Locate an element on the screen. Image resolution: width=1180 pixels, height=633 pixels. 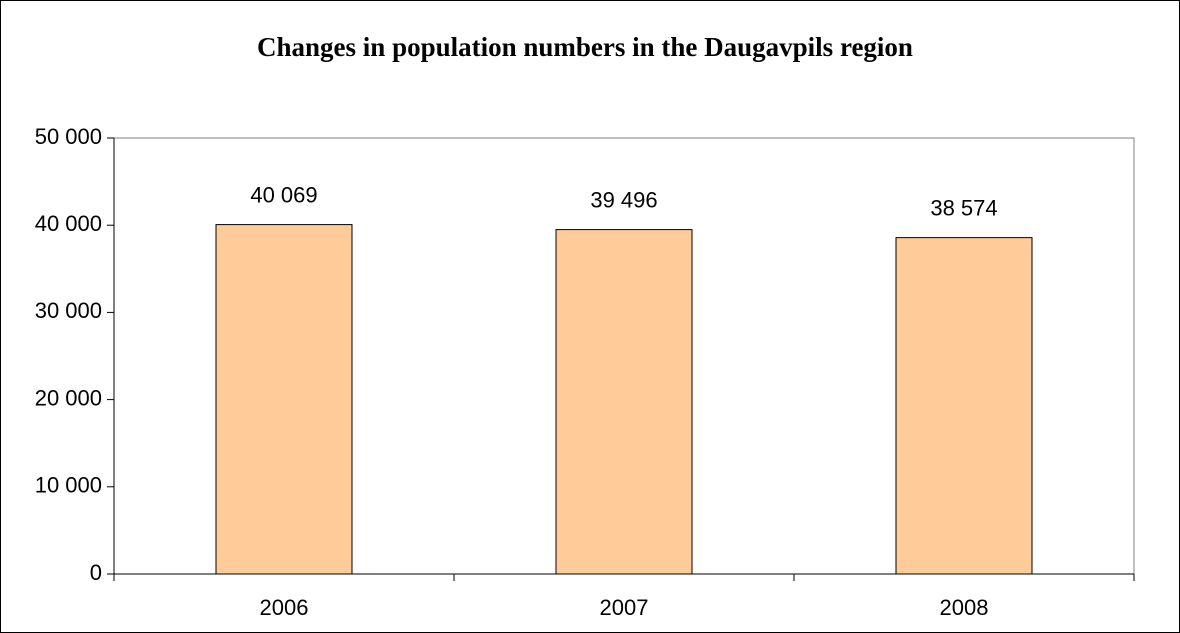
x-tick-label: 2008 is located at coordinates (964, 607).